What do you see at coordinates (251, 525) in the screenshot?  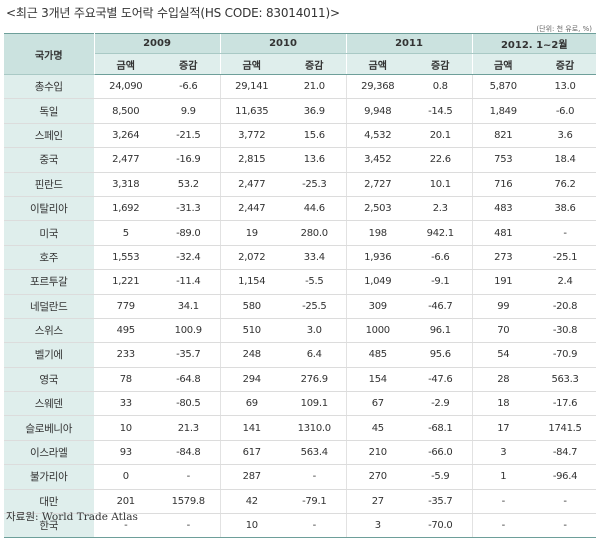 I see `amount-cell: 10` at bounding box center [251, 525].